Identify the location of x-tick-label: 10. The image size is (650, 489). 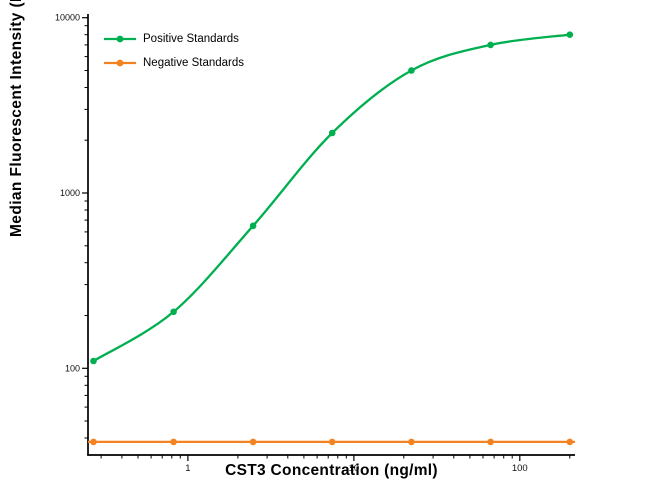
(354, 468).